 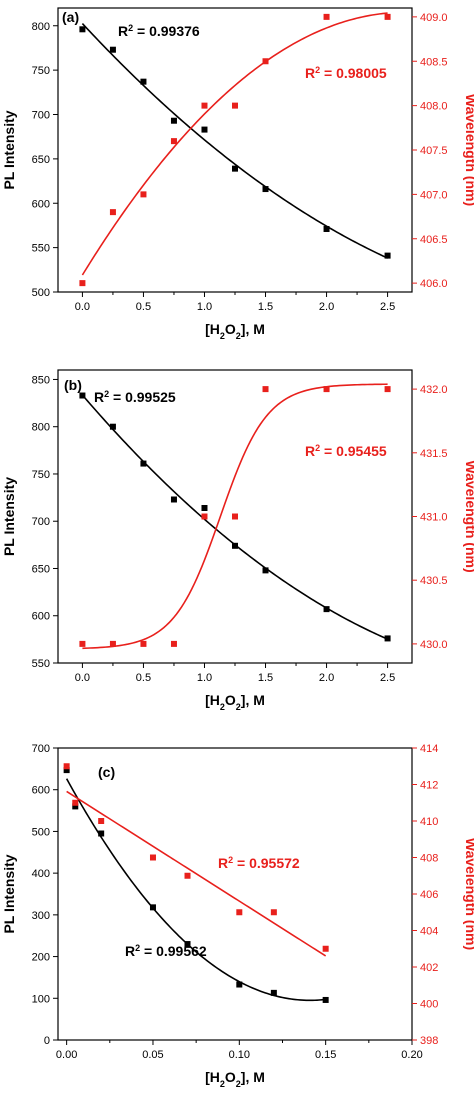 What do you see at coordinates (411, 1055) in the screenshot?
I see `x-tick-label: 0.20` at bounding box center [411, 1055].